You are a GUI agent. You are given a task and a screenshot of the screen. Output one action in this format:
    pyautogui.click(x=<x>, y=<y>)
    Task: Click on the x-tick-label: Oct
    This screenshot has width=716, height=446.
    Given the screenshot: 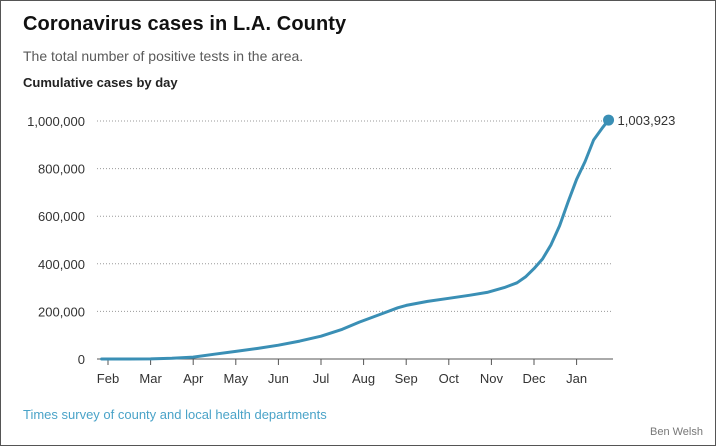 What is the action you would take?
    pyautogui.click(x=449, y=378)
    